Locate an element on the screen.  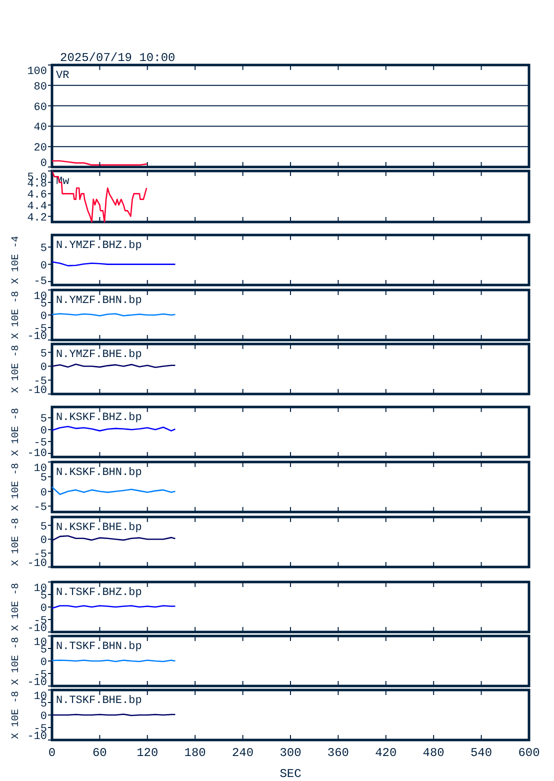
chart-title: N.YMZF.BHE.bp is located at coordinates (99, 355).